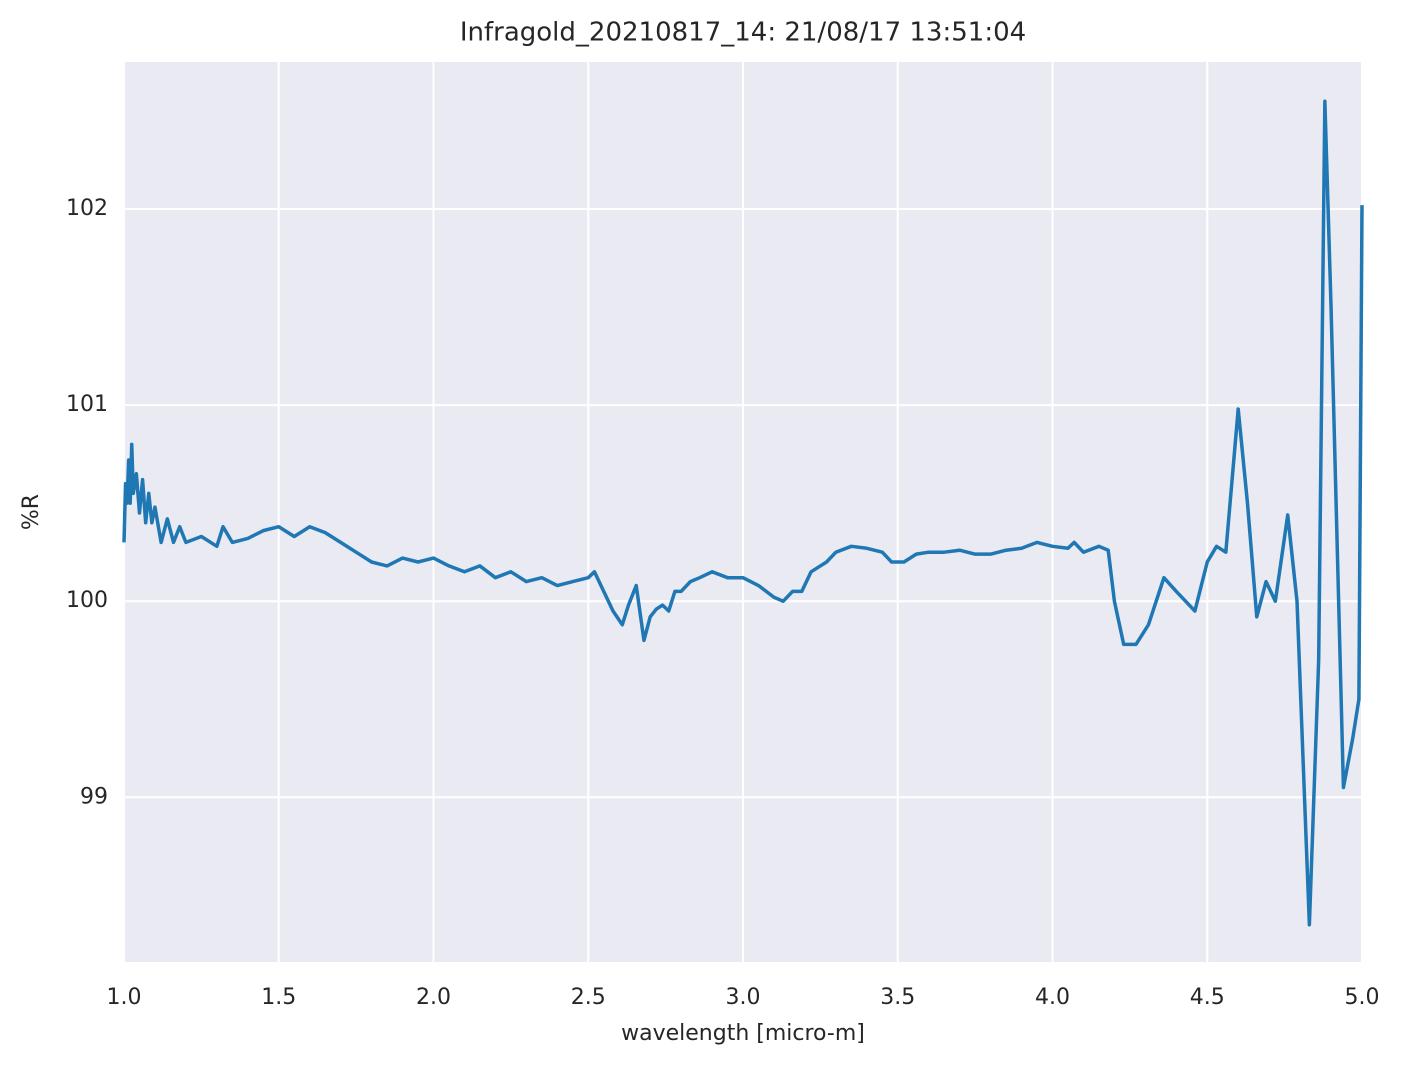 This screenshot has height=1073, width=1402. Describe the element at coordinates (94, 796) in the screenshot. I see `y-tick-label: 99` at that location.